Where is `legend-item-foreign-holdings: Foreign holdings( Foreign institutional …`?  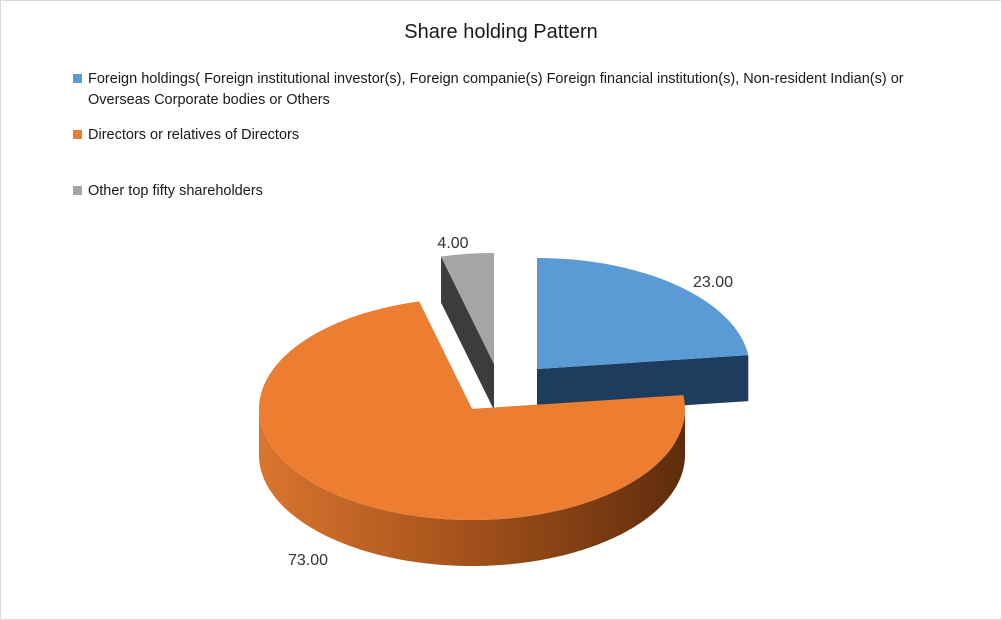
legend-item-foreign-holdings: Foreign holdings( Foreign institutional … is located at coordinates (513, 90).